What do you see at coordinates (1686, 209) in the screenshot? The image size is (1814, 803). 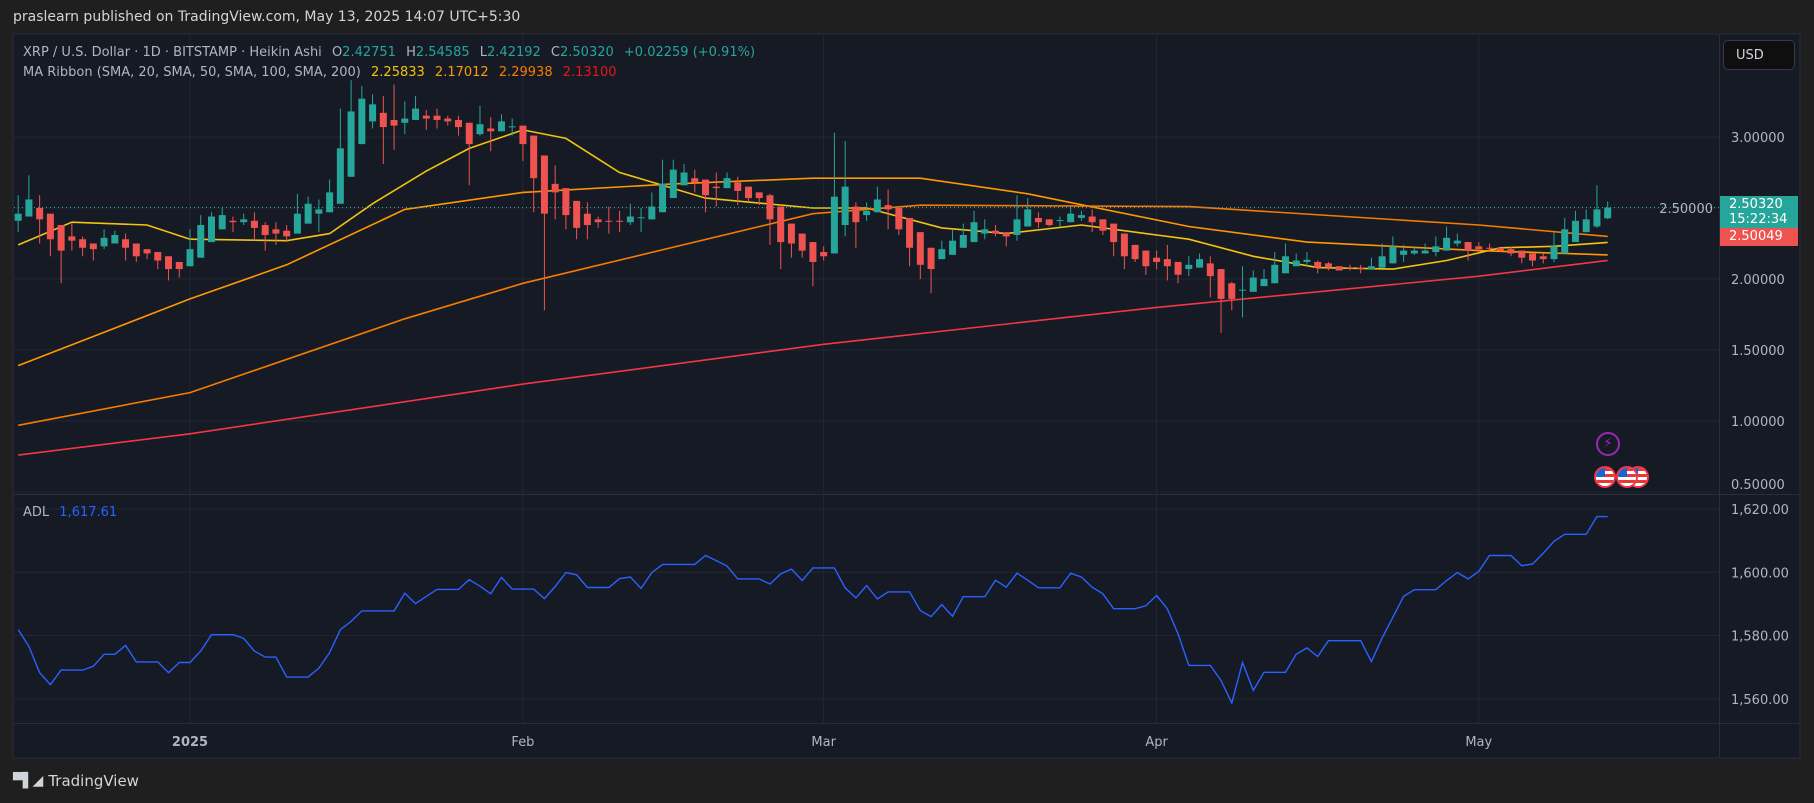 I see `price-tick-label: 2.50000` at bounding box center [1686, 209].